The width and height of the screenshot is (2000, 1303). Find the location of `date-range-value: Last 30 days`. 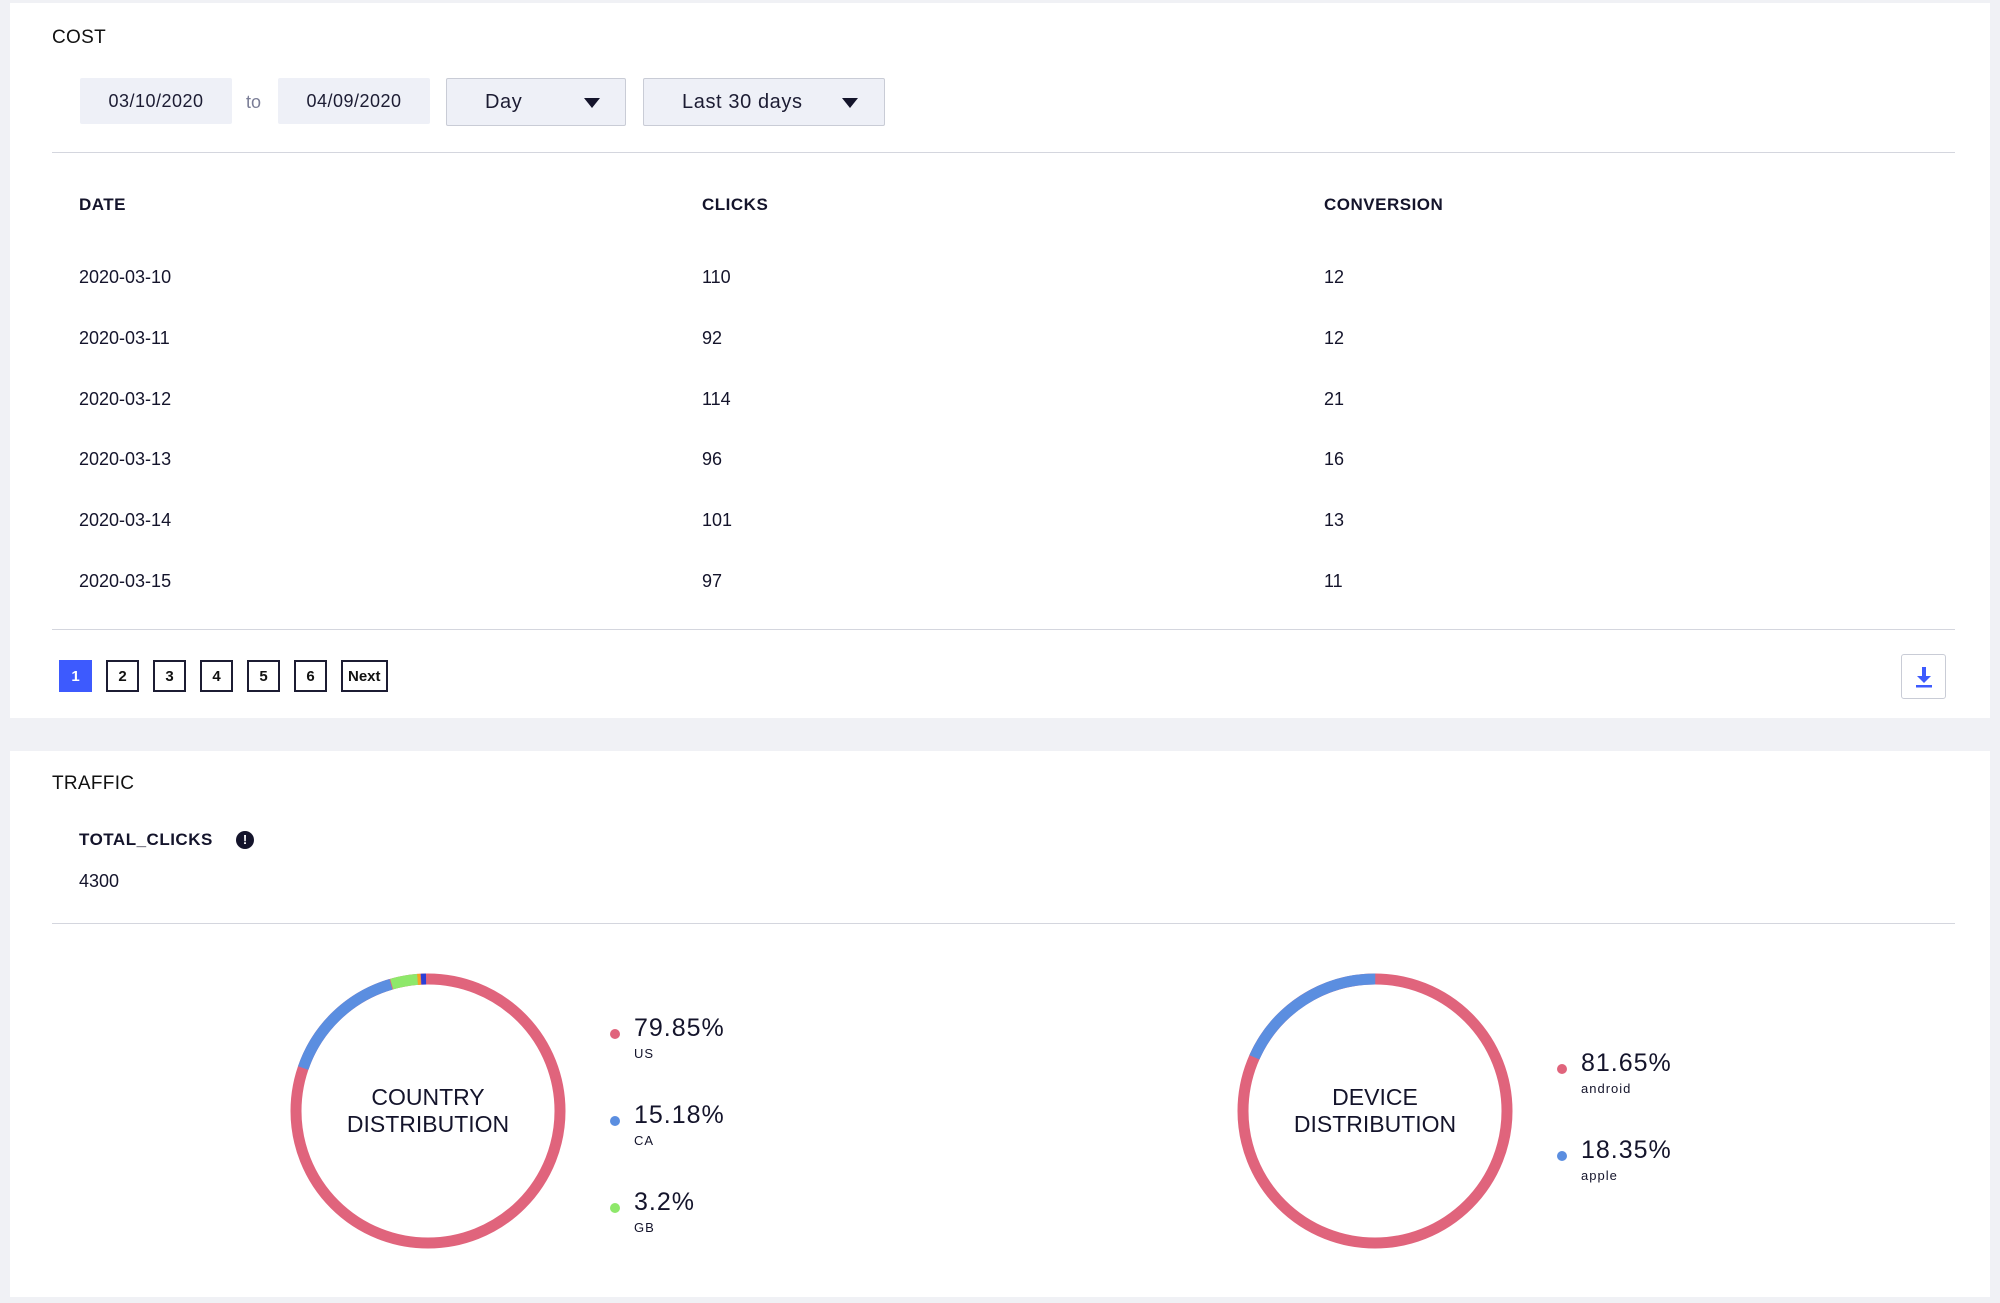

date-range-value: Last 30 days is located at coordinates (742, 101).